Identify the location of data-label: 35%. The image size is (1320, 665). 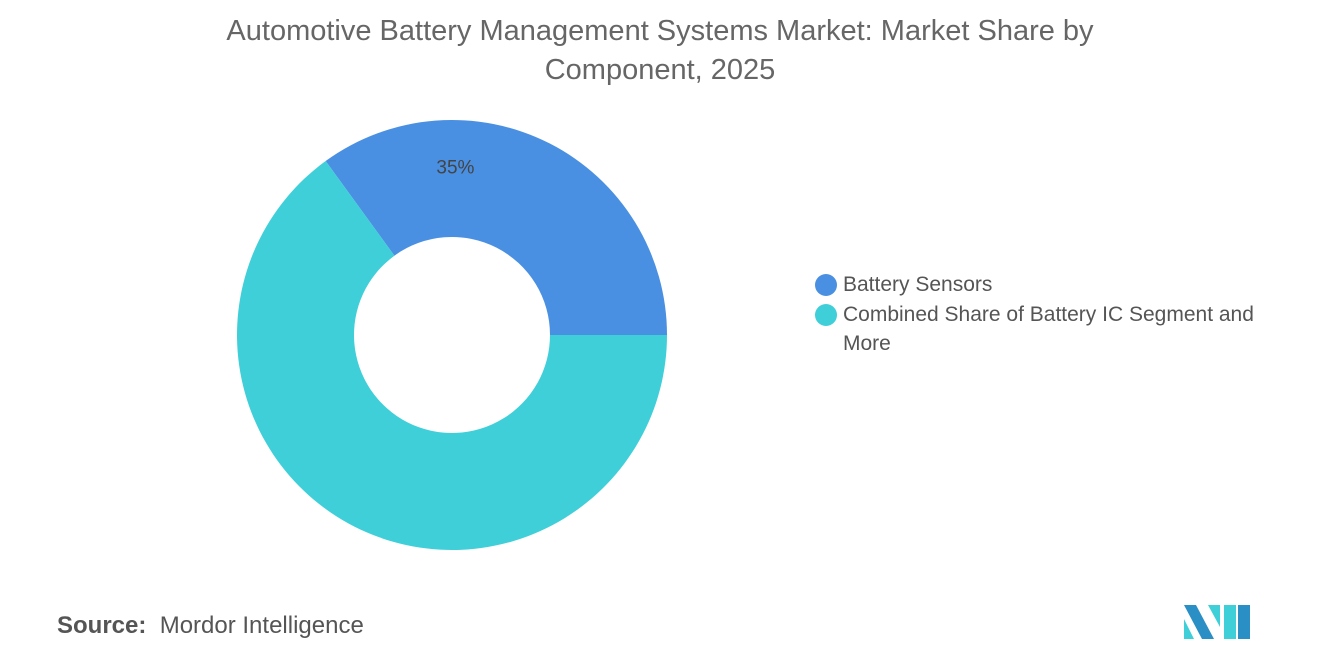
(455, 168).